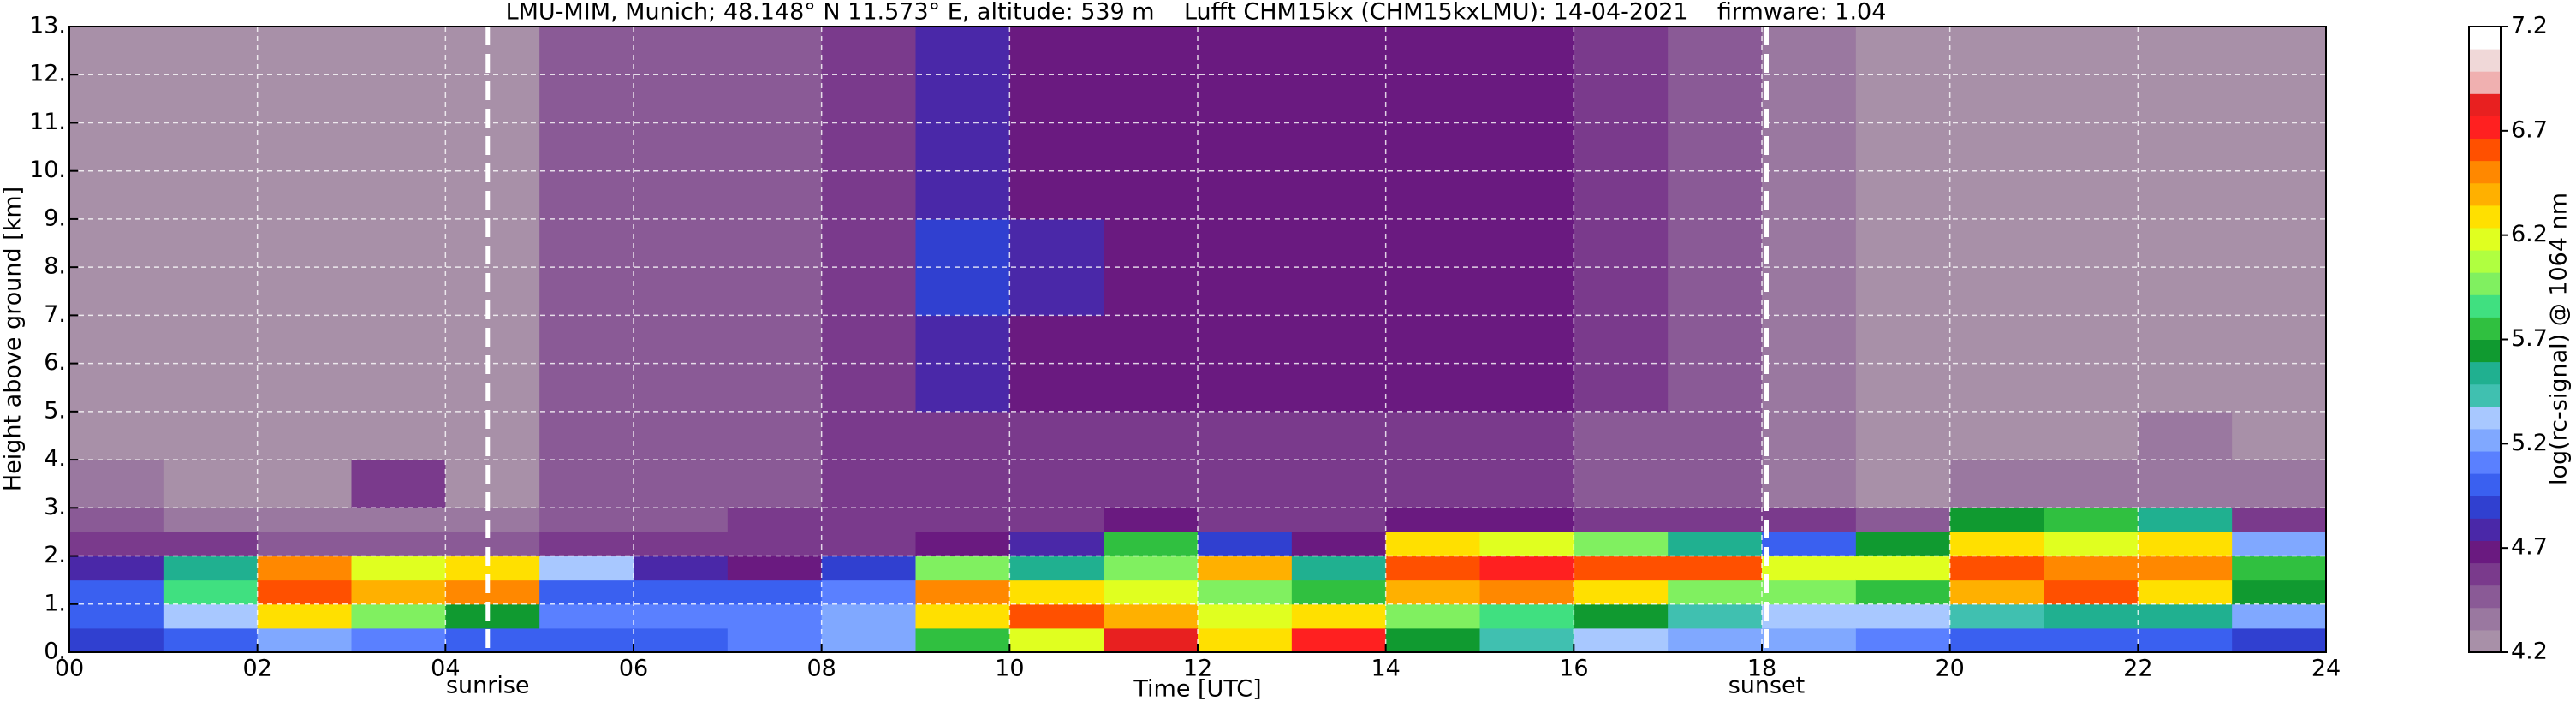  What do you see at coordinates (47, 170) in the screenshot?
I see `y-tick-label: 10.` at bounding box center [47, 170].